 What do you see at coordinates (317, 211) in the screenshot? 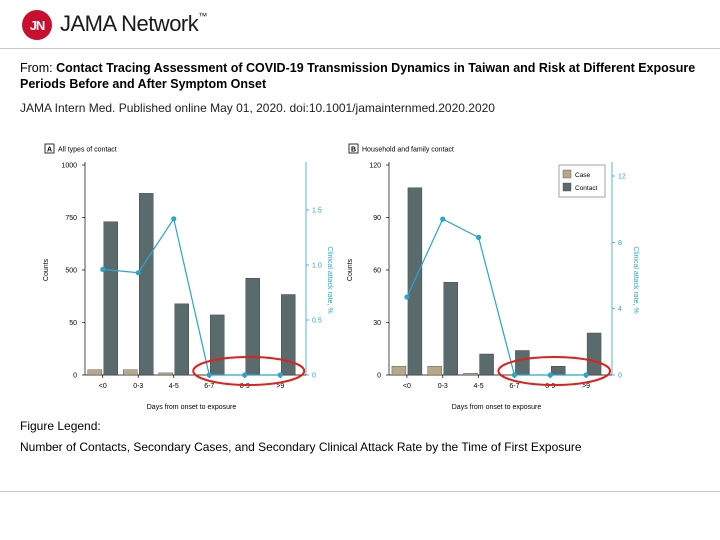
I see `panel-a-y2-tick-label: 1.5` at bounding box center [317, 211].